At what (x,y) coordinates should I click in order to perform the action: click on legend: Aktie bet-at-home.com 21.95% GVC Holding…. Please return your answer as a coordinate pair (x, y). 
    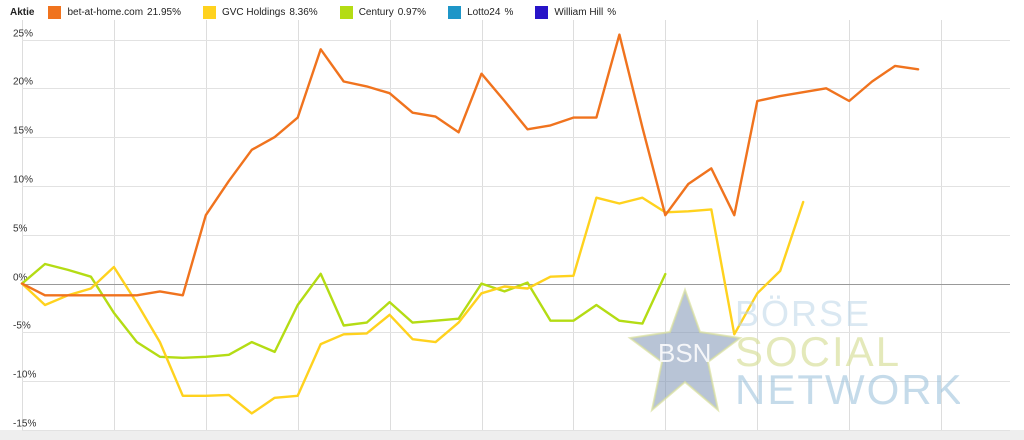
    Looking at the image, I should click on (324, 12).